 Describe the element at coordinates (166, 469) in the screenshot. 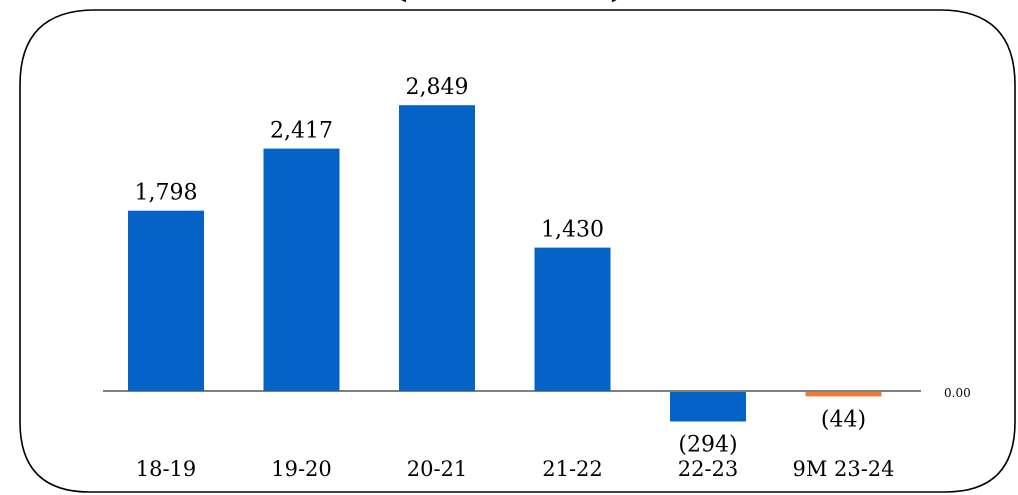

I see `category-label-18-19: 18-19` at that location.